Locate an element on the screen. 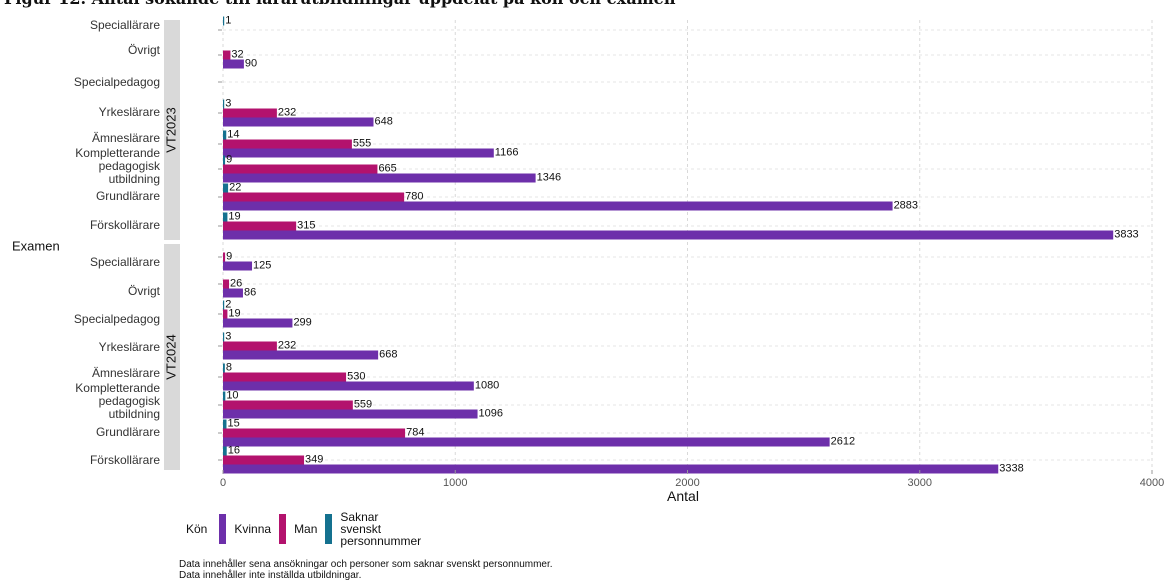 The width and height of the screenshot is (1165, 583). y-axis-title: Examen is located at coordinates (36, 245).